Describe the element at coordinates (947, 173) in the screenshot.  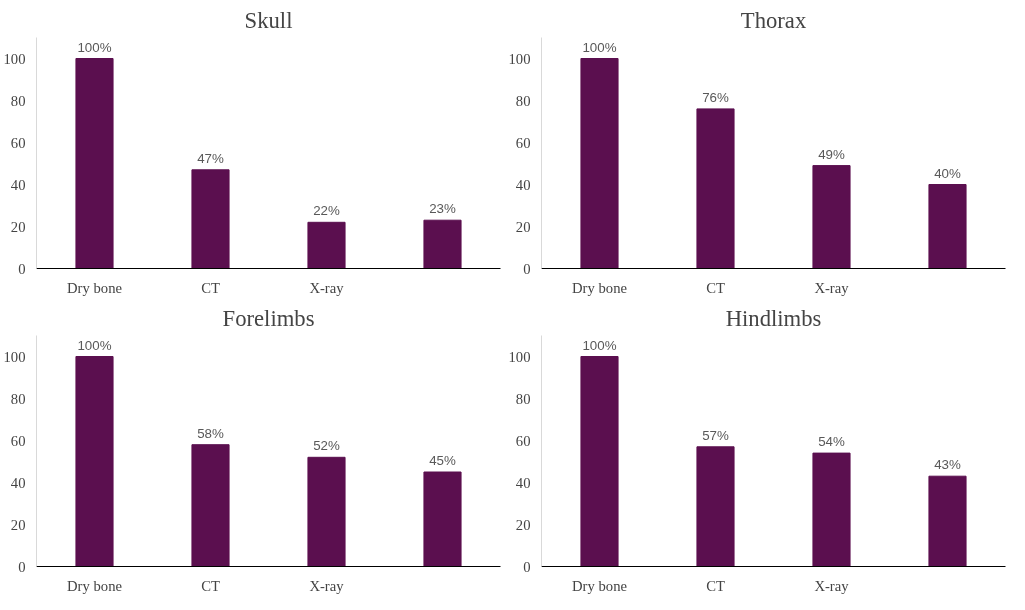
I see `data-label: 40%` at that location.